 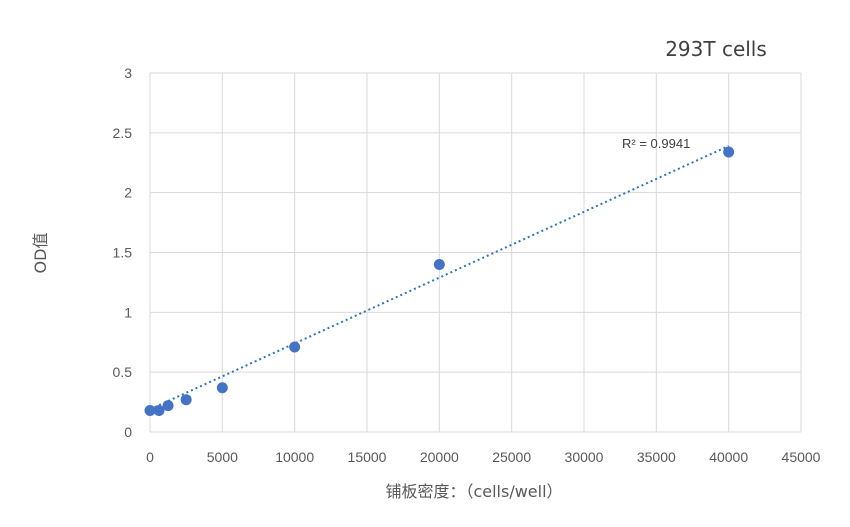 What do you see at coordinates (584, 457) in the screenshot?
I see `x-tick-label: 30000` at bounding box center [584, 457].